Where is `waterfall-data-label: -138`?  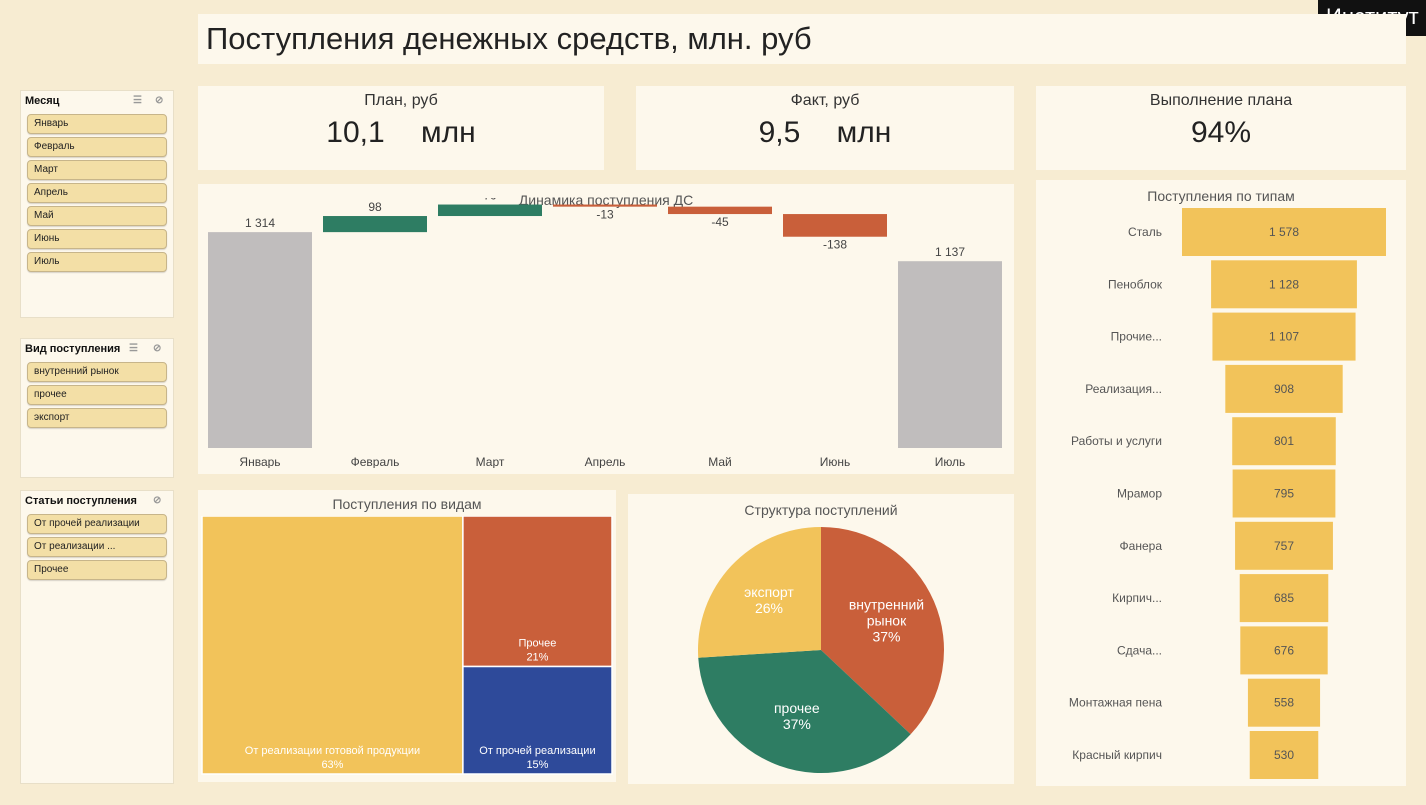 waterfall-data-label: -138 is located at coordinates (835, 245).